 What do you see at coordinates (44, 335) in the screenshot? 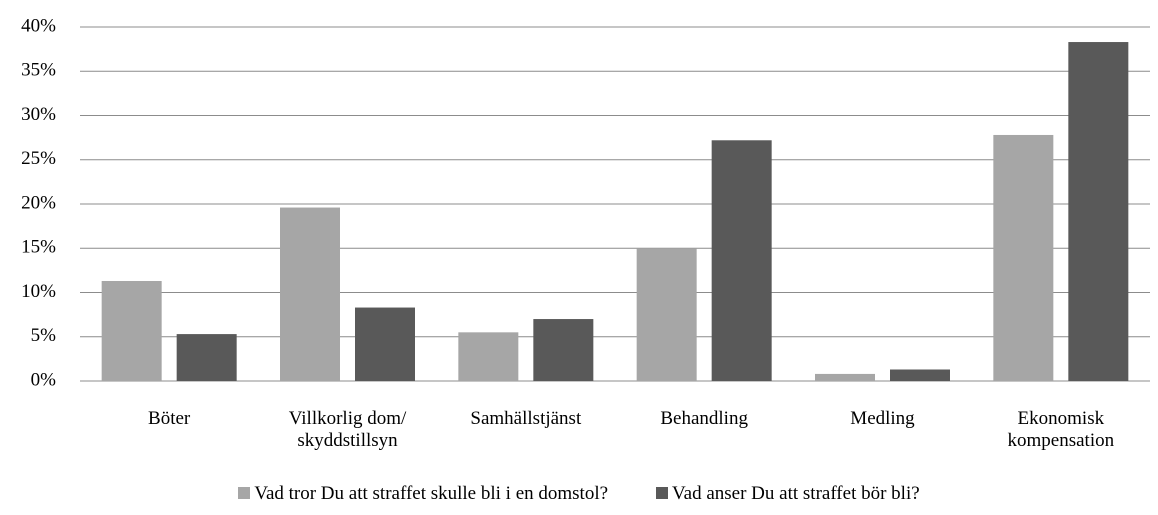
I see `y-tick-label: 5%` at bounding box center [44, 335].